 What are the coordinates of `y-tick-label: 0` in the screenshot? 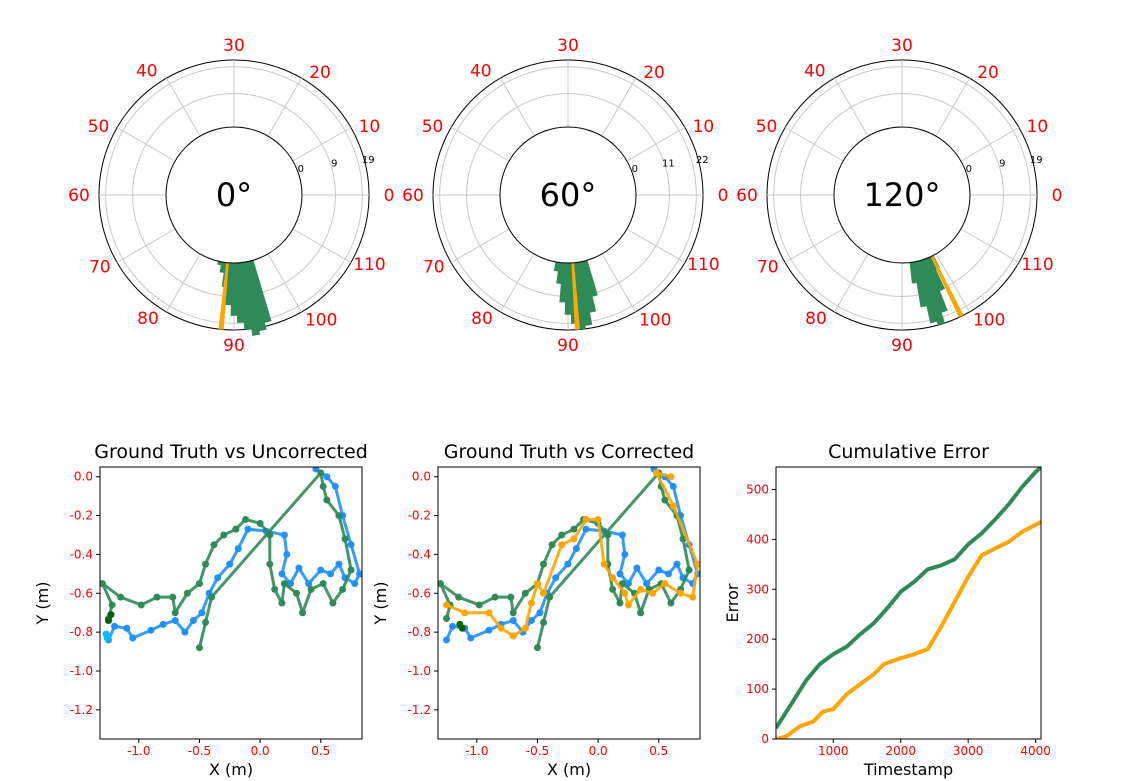 It's located at (765, 739).